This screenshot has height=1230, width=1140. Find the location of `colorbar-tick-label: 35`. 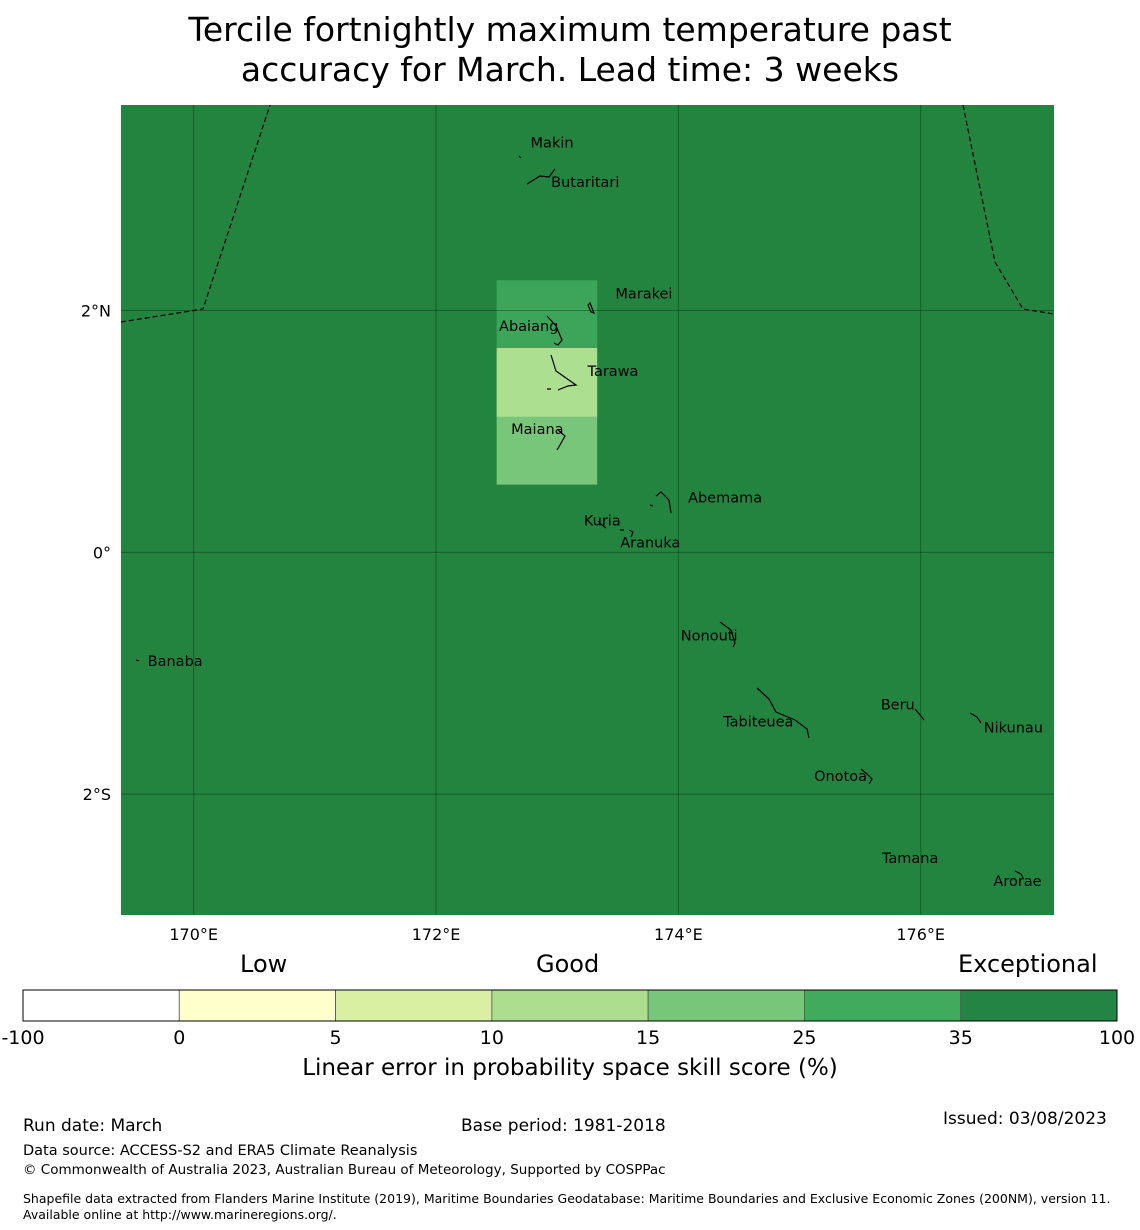

colorbar-tick-label: 35 is located at coordinates (961, 1038).